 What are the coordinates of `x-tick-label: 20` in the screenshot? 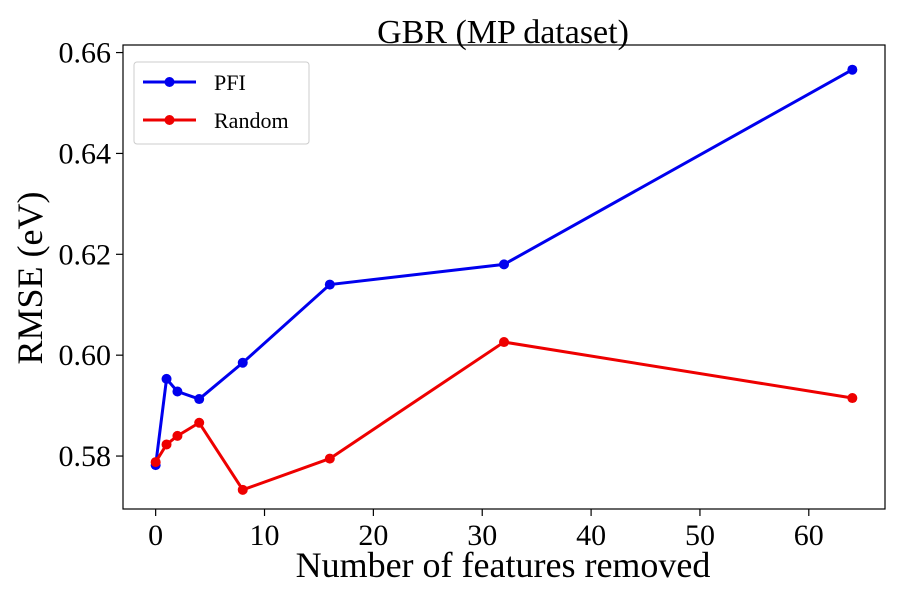 It's located at (373, 535).